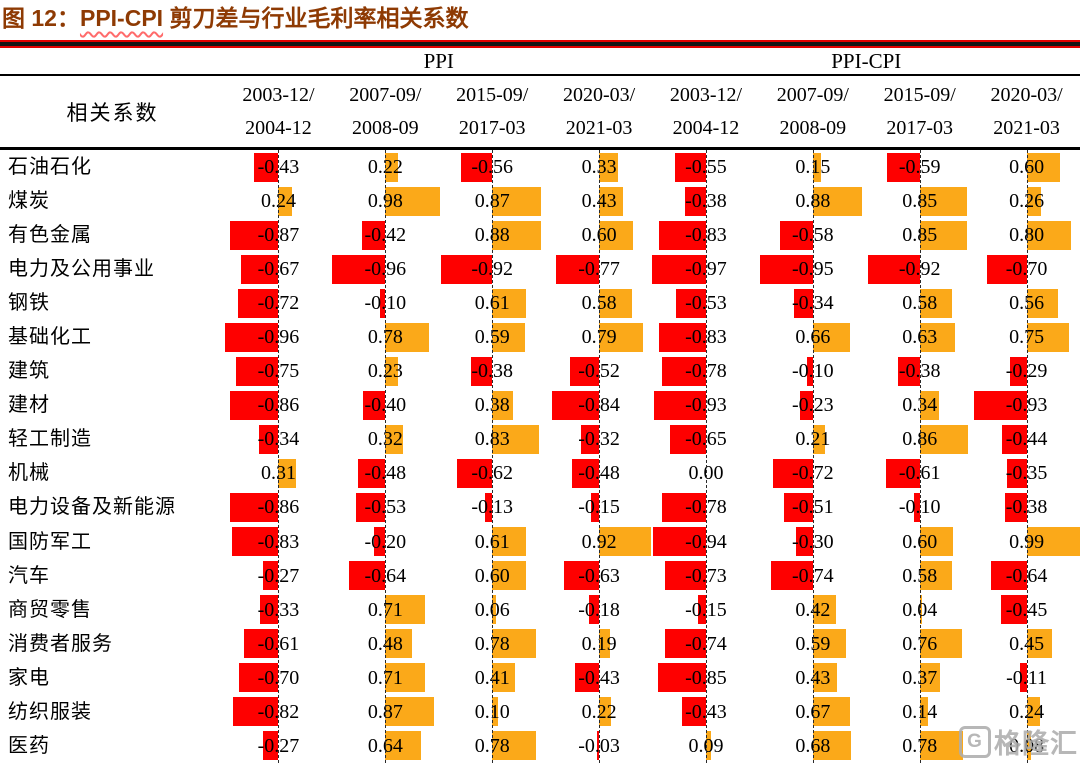 The height and width of the screenshot is (763, 1080). I want to click on cell-value: -0.62, so click(492, 473).